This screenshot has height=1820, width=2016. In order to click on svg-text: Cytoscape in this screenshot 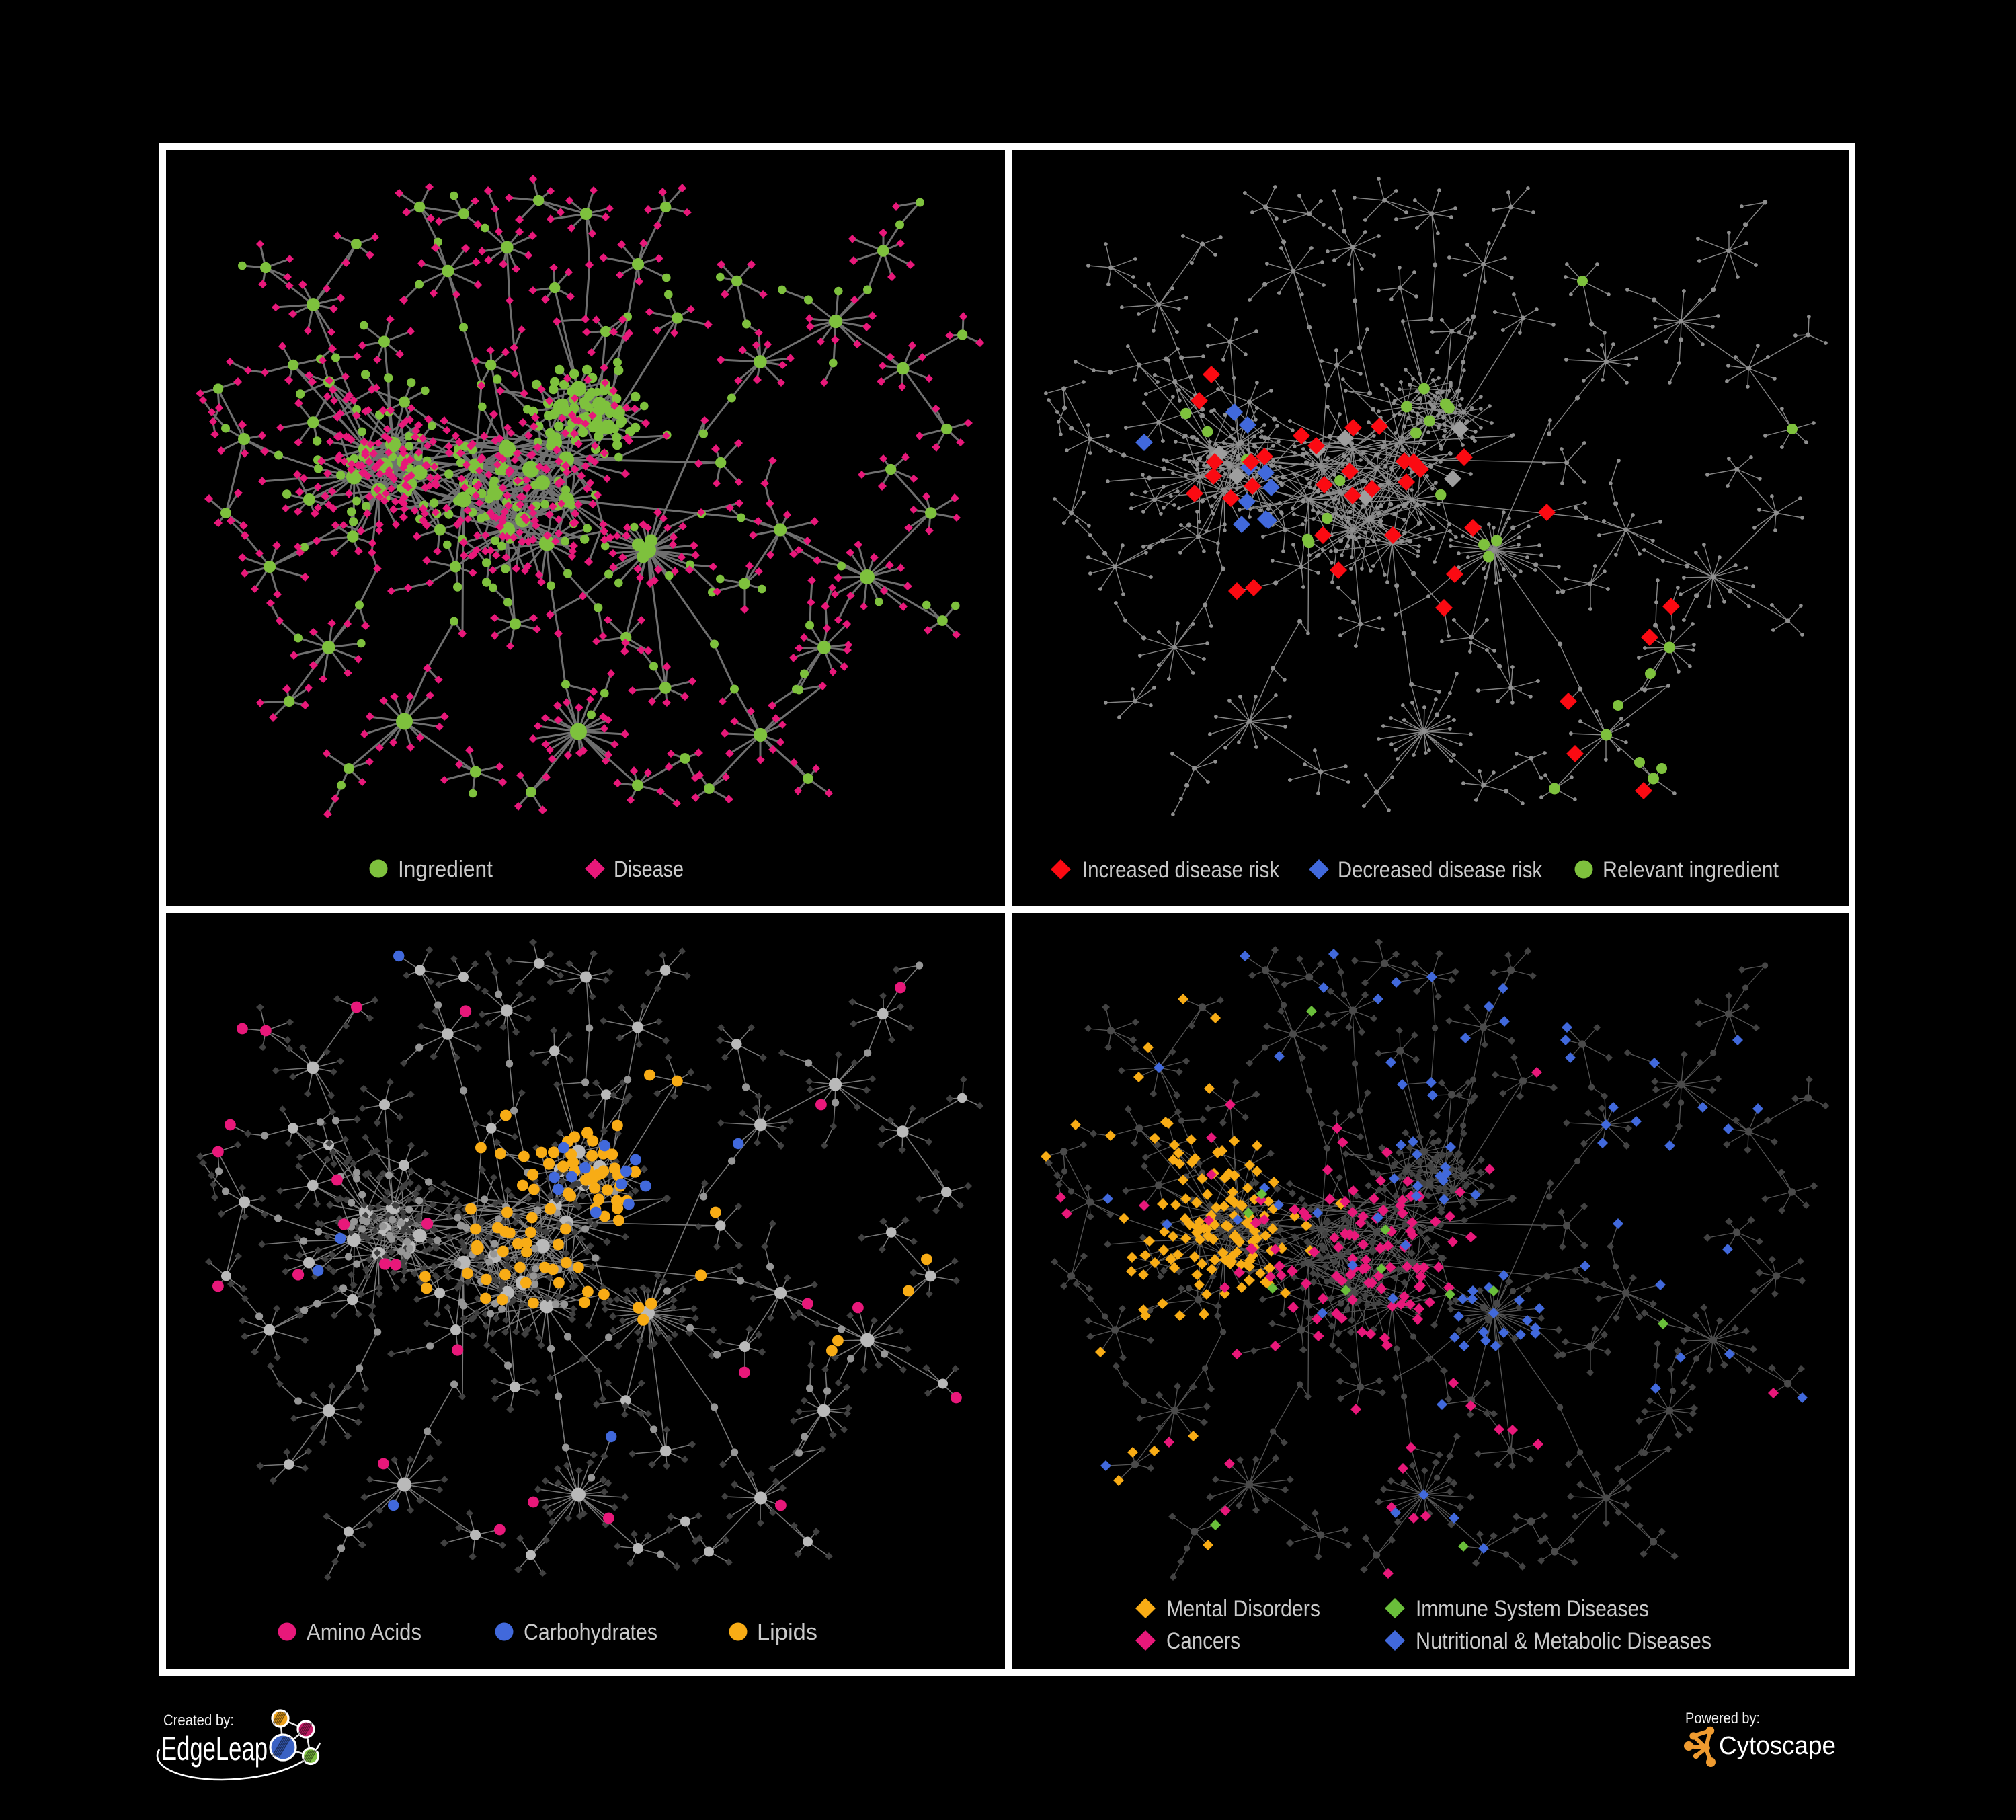, I will do `click(1777, 1746)`.